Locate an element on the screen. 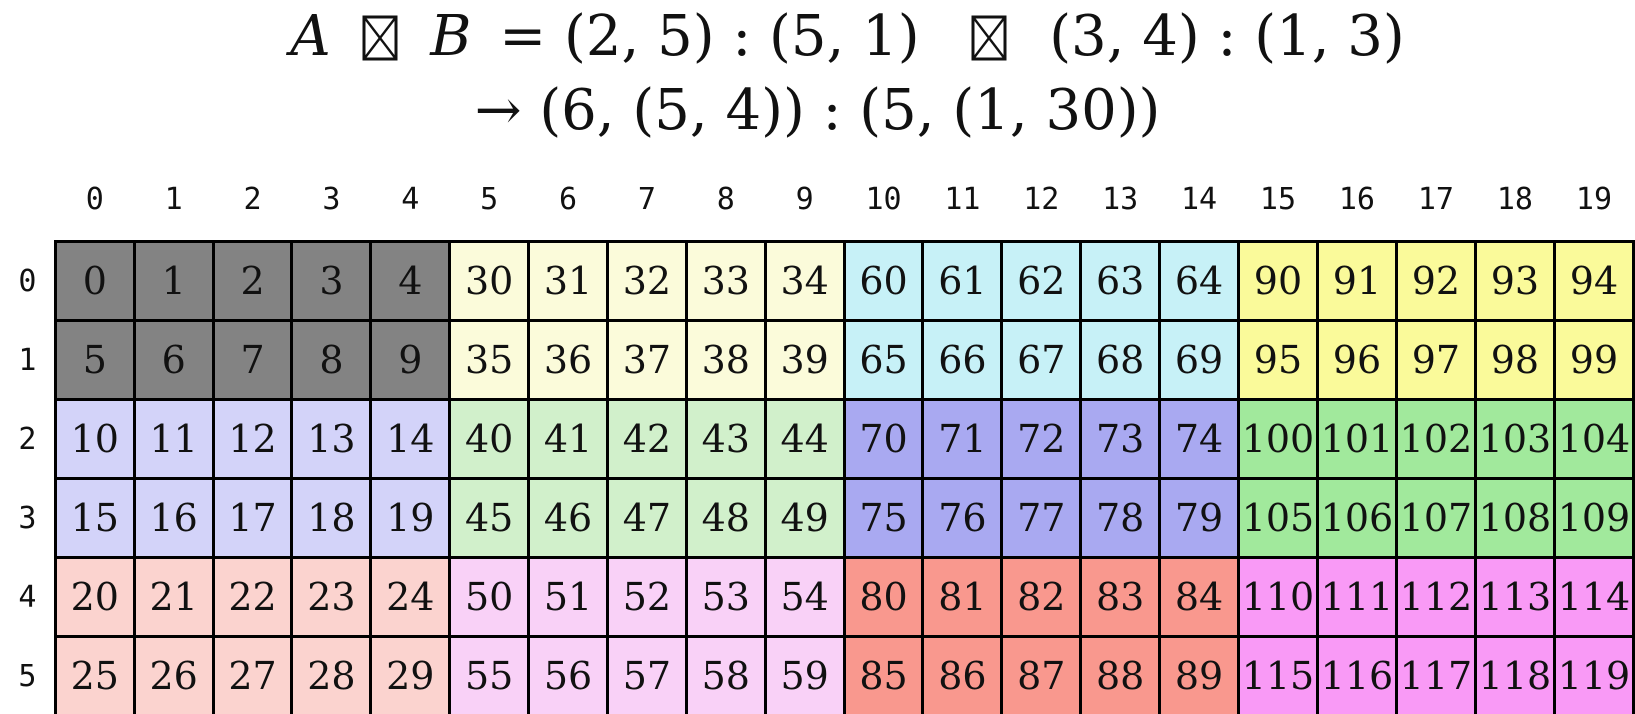 The image size is (1635, 714). grid-cell: 52 is located at coordinates (646, 597).